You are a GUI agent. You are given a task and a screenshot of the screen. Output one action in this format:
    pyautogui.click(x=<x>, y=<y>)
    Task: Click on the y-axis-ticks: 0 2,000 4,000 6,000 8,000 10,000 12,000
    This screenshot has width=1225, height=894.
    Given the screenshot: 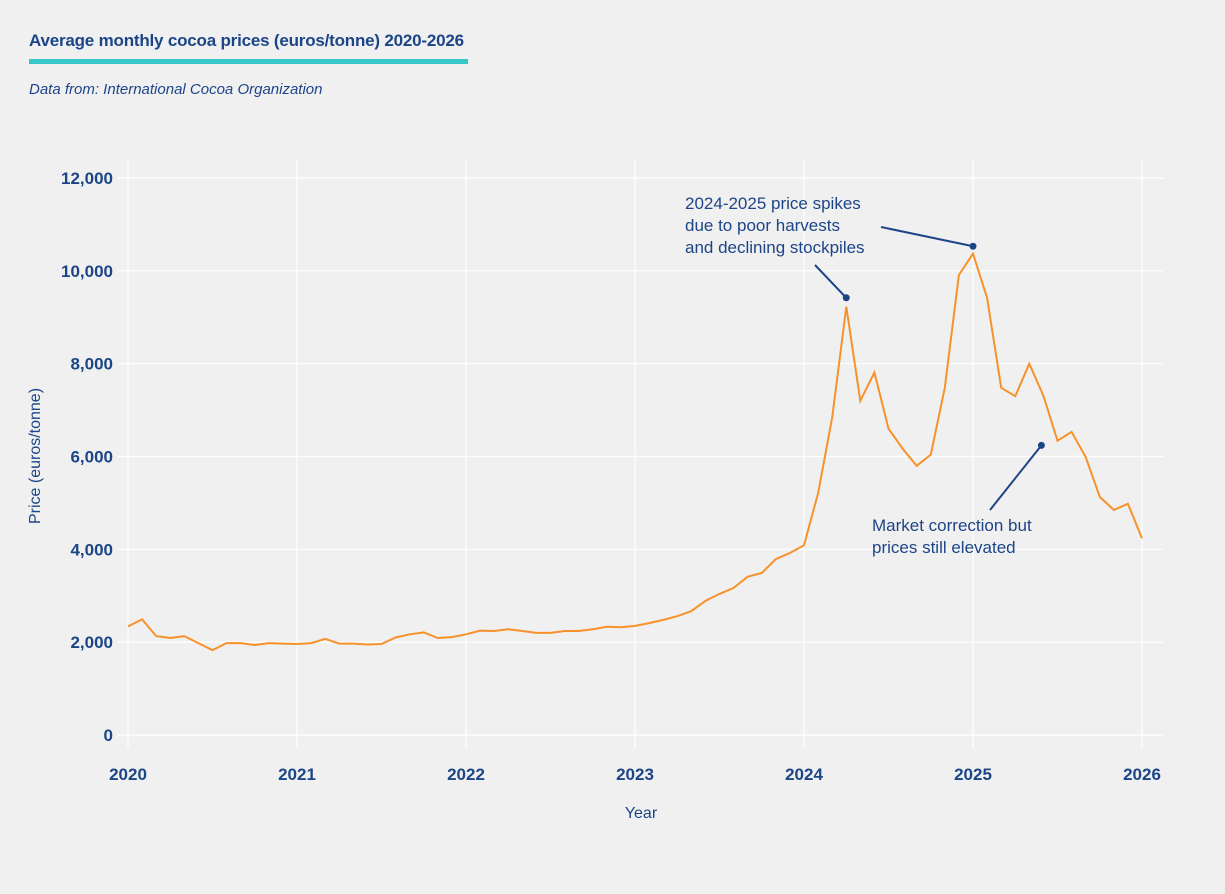 What is the action you would take?
    pyautogui.click(x=87, y=457)
    